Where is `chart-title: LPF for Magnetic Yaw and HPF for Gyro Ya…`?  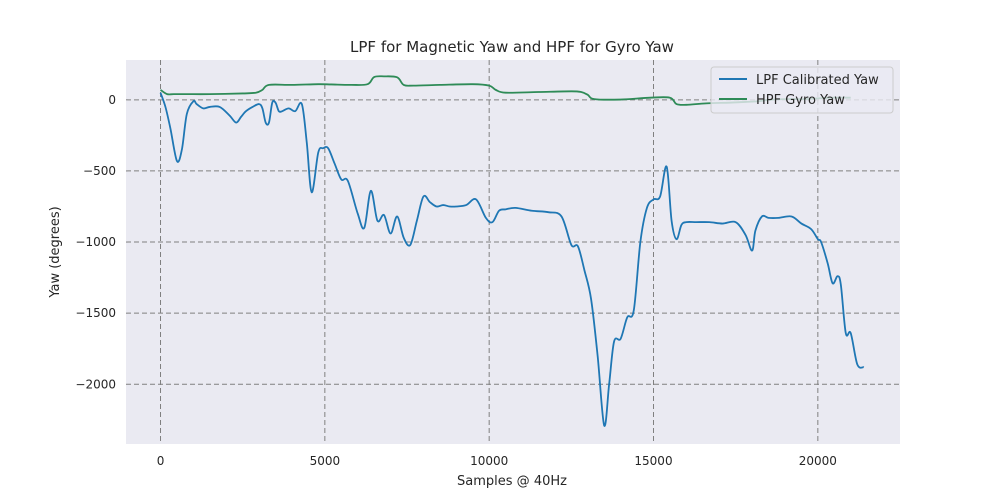
chart-title: LPF for Magnetic Yaw and HPF for Gyro Ya… is located at coordinates (512, 47).